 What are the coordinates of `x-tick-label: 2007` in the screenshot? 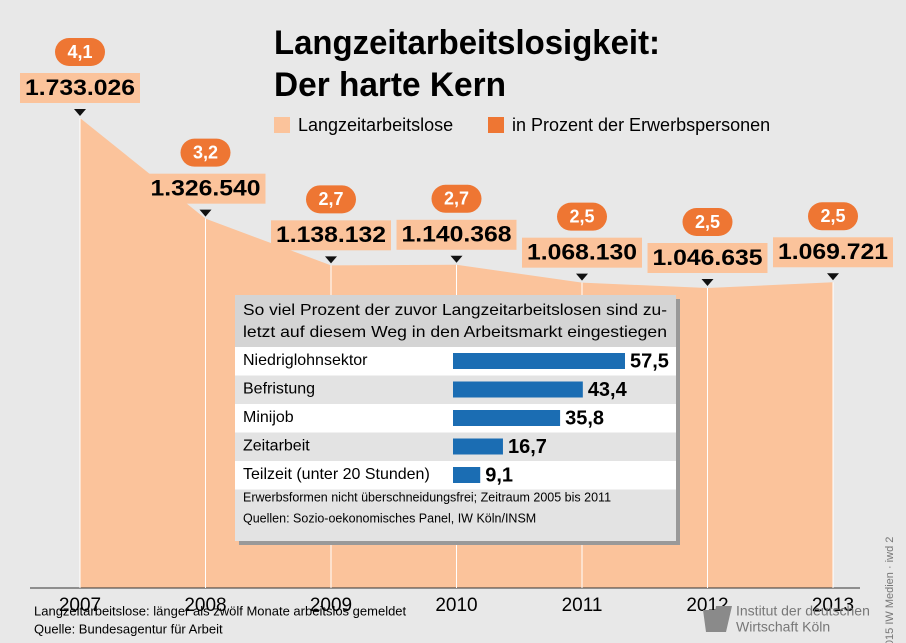 It's located at (80, 605).